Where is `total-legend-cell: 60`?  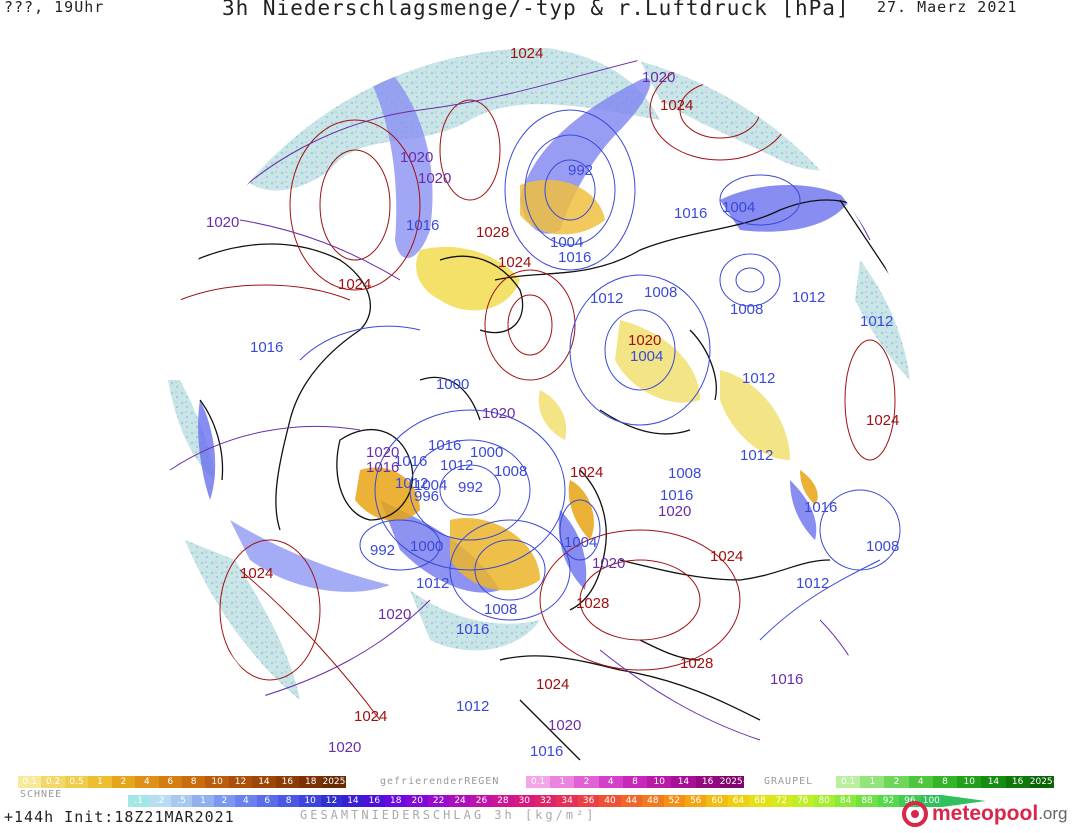
total-legend-cell: 60 is located at coordinates (717, 801).